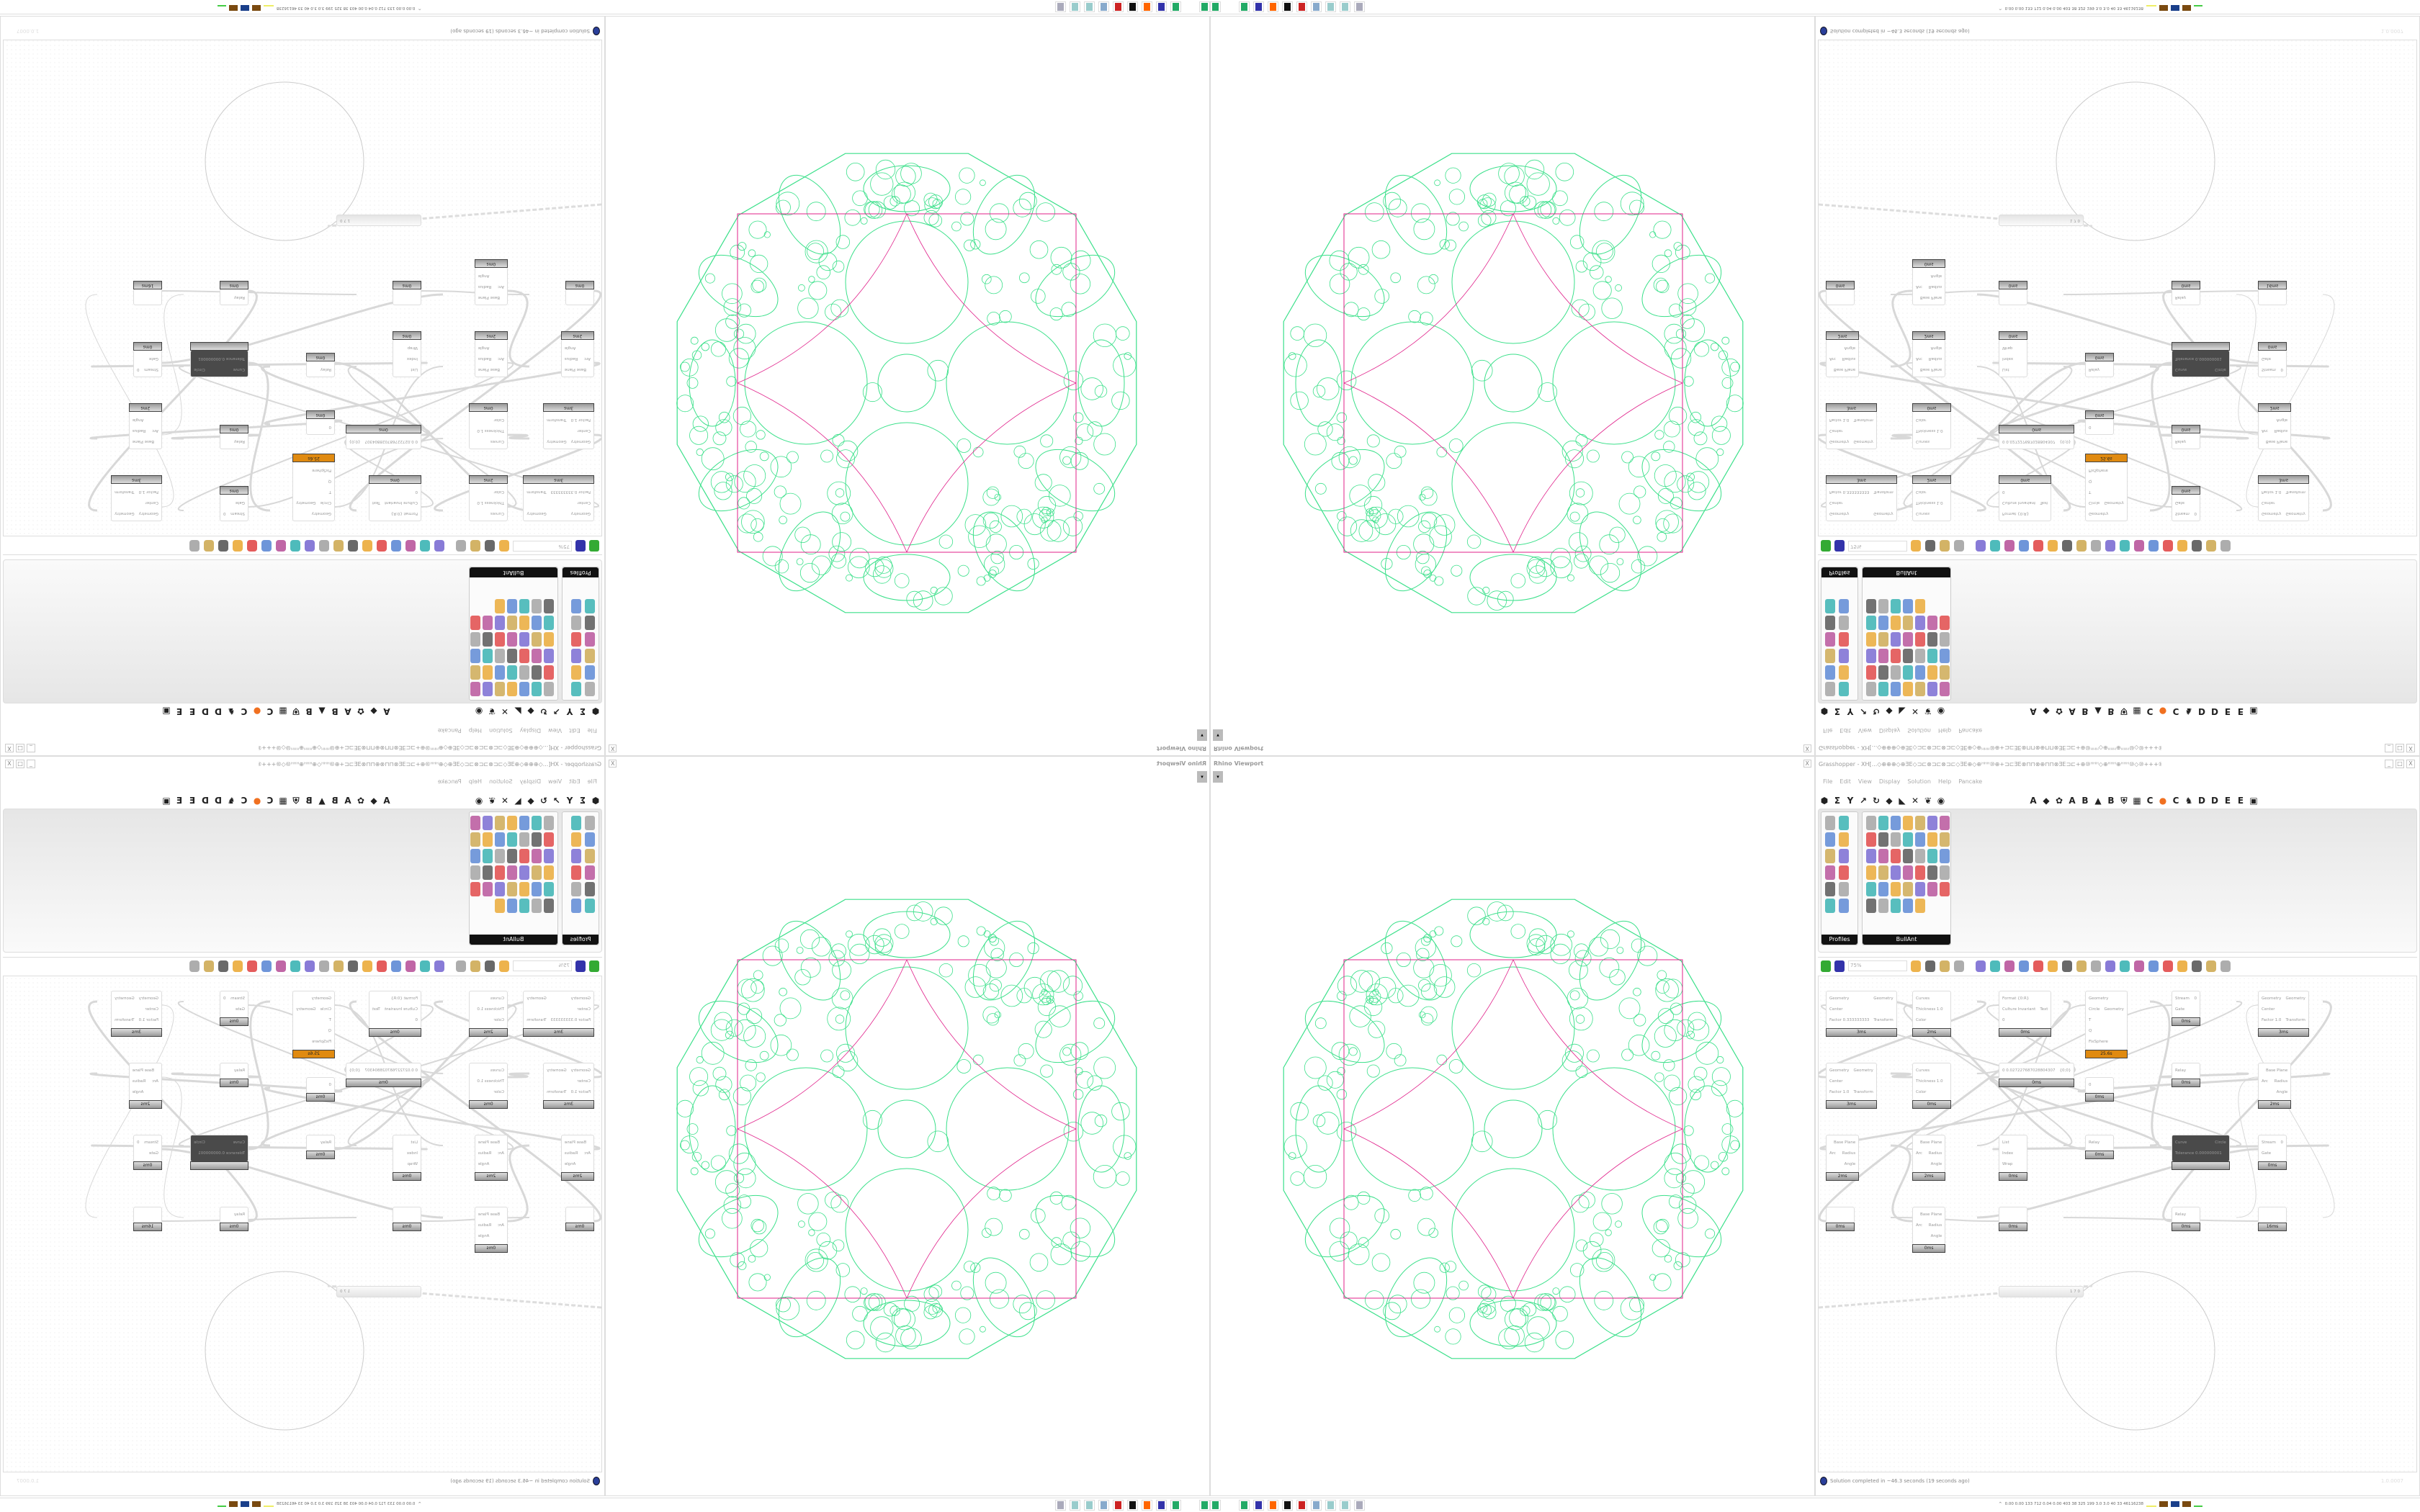 Image resolution: width=2420 pixels, height=1512 pixels. I want to click on input-param: Format {0:R}, so click(2016, 998).